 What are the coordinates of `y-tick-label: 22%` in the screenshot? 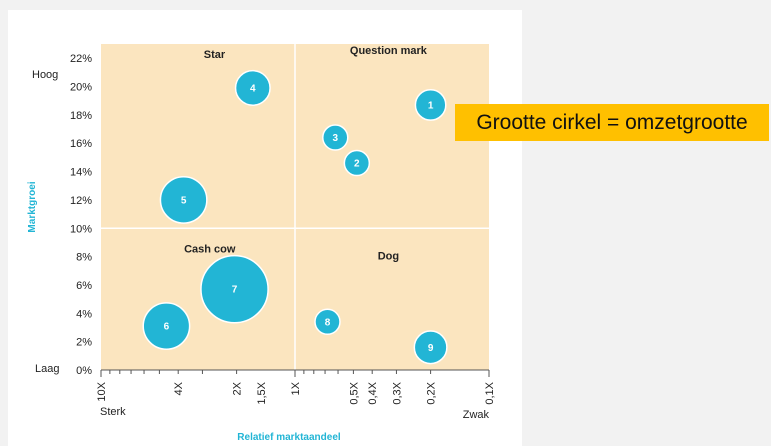 It's located at (81, 59).